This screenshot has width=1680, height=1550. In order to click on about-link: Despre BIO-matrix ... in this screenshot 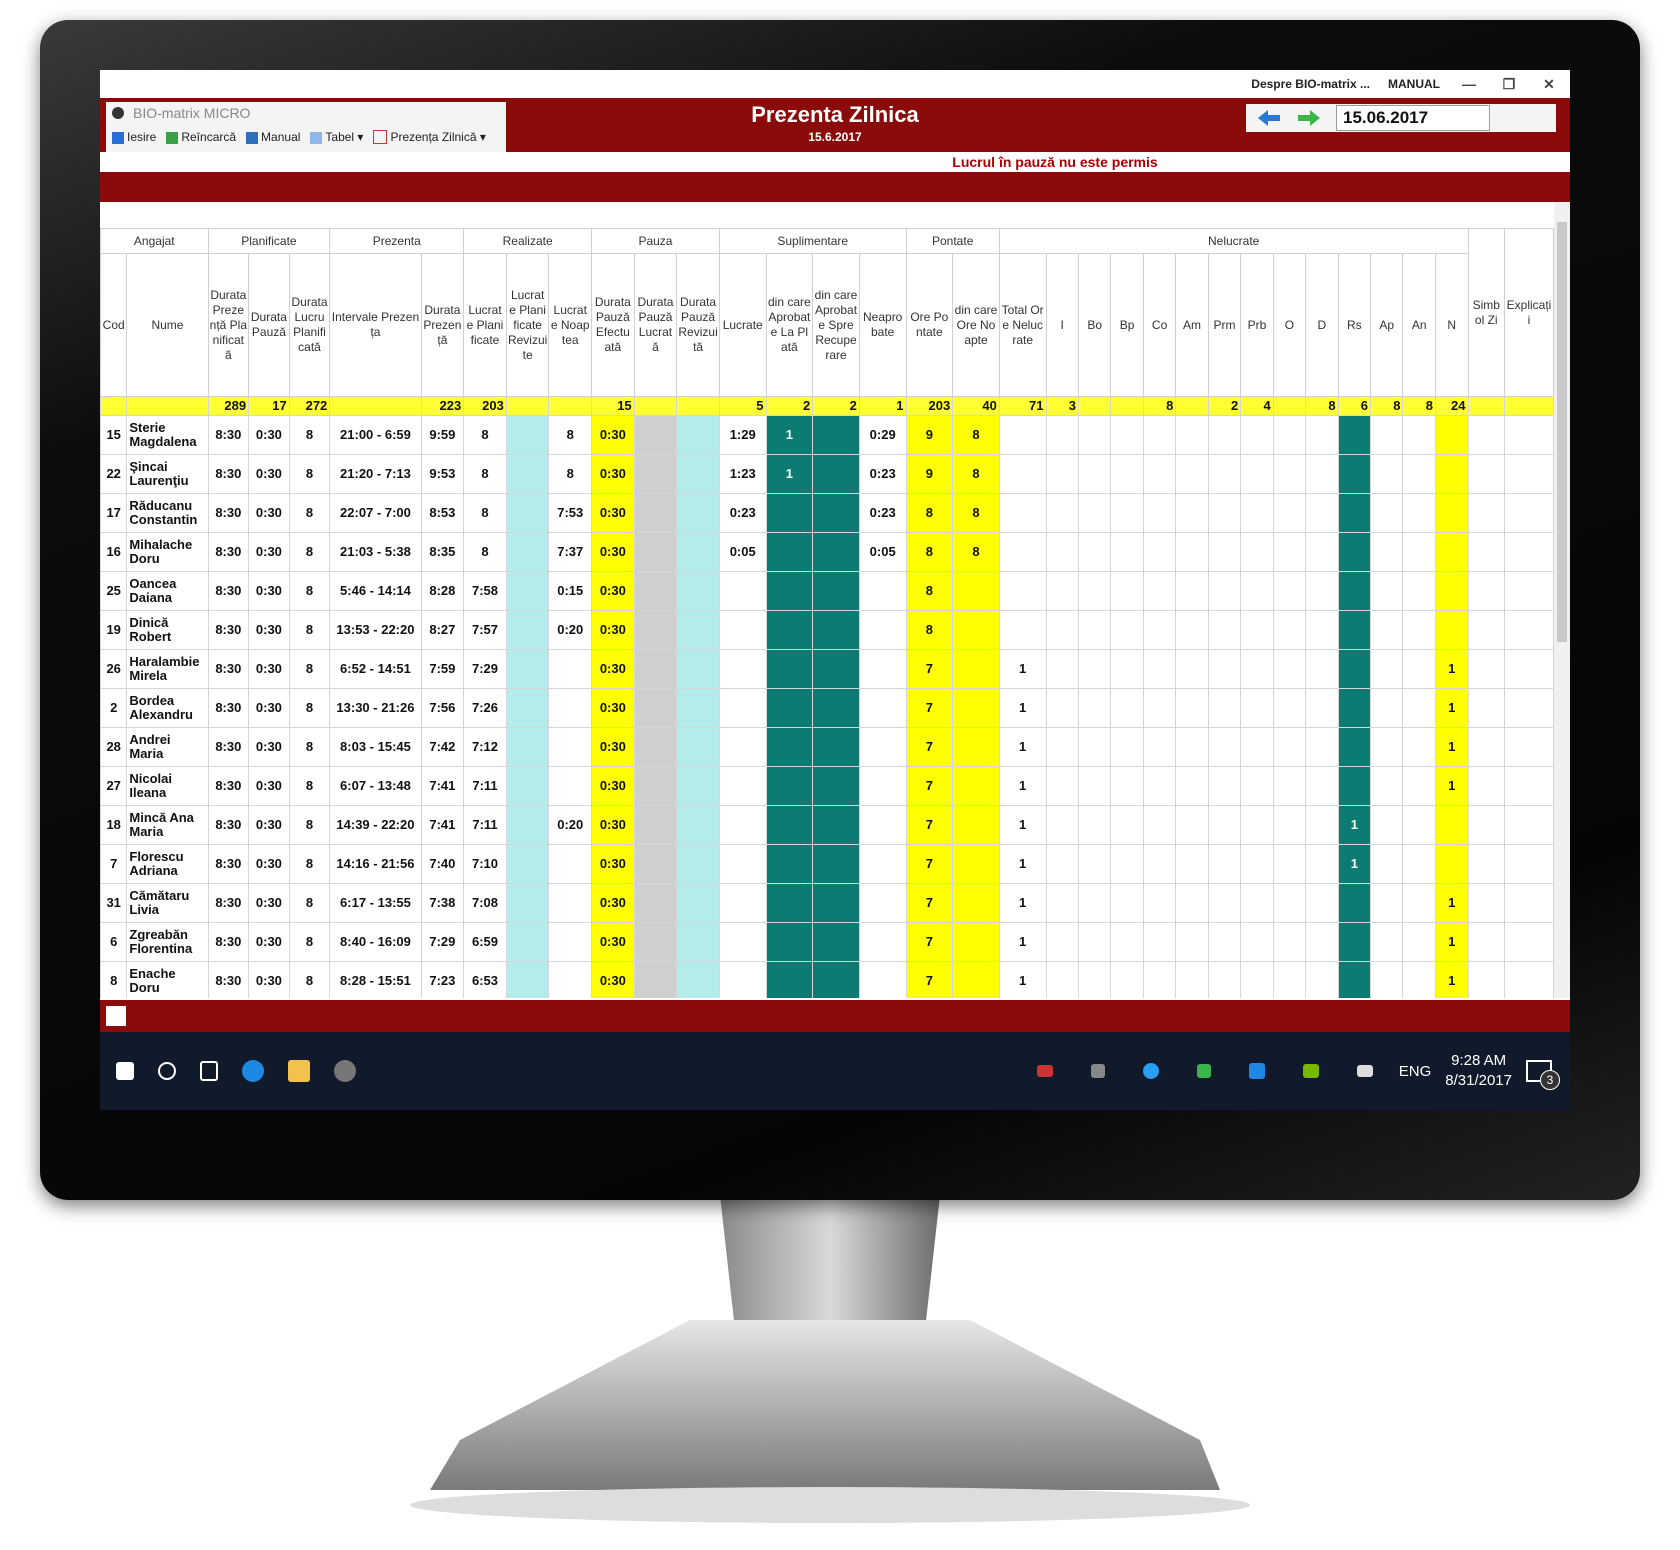, I will do `click(1310, 84)`.